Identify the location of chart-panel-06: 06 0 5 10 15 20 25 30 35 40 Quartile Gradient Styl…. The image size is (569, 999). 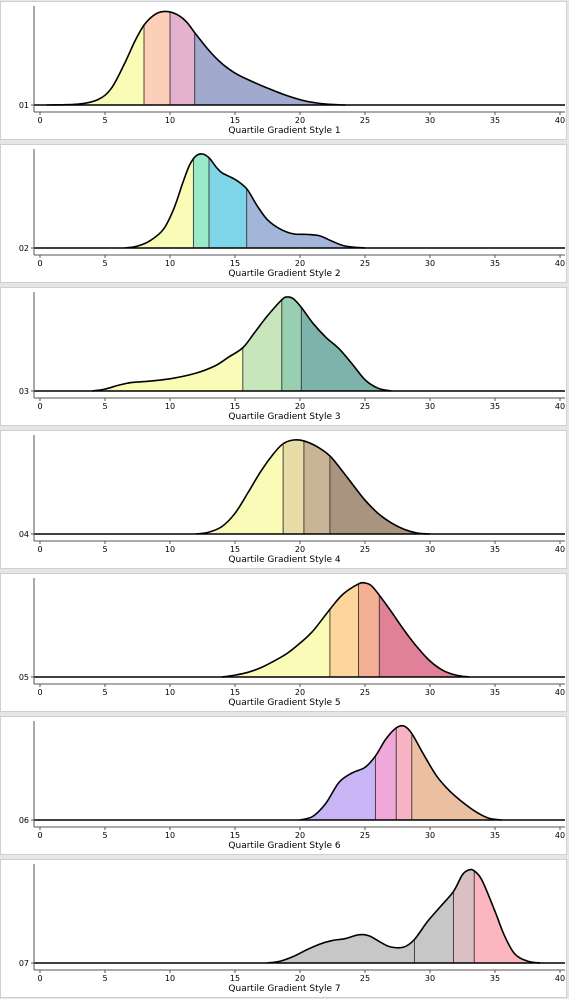
(283, 785).